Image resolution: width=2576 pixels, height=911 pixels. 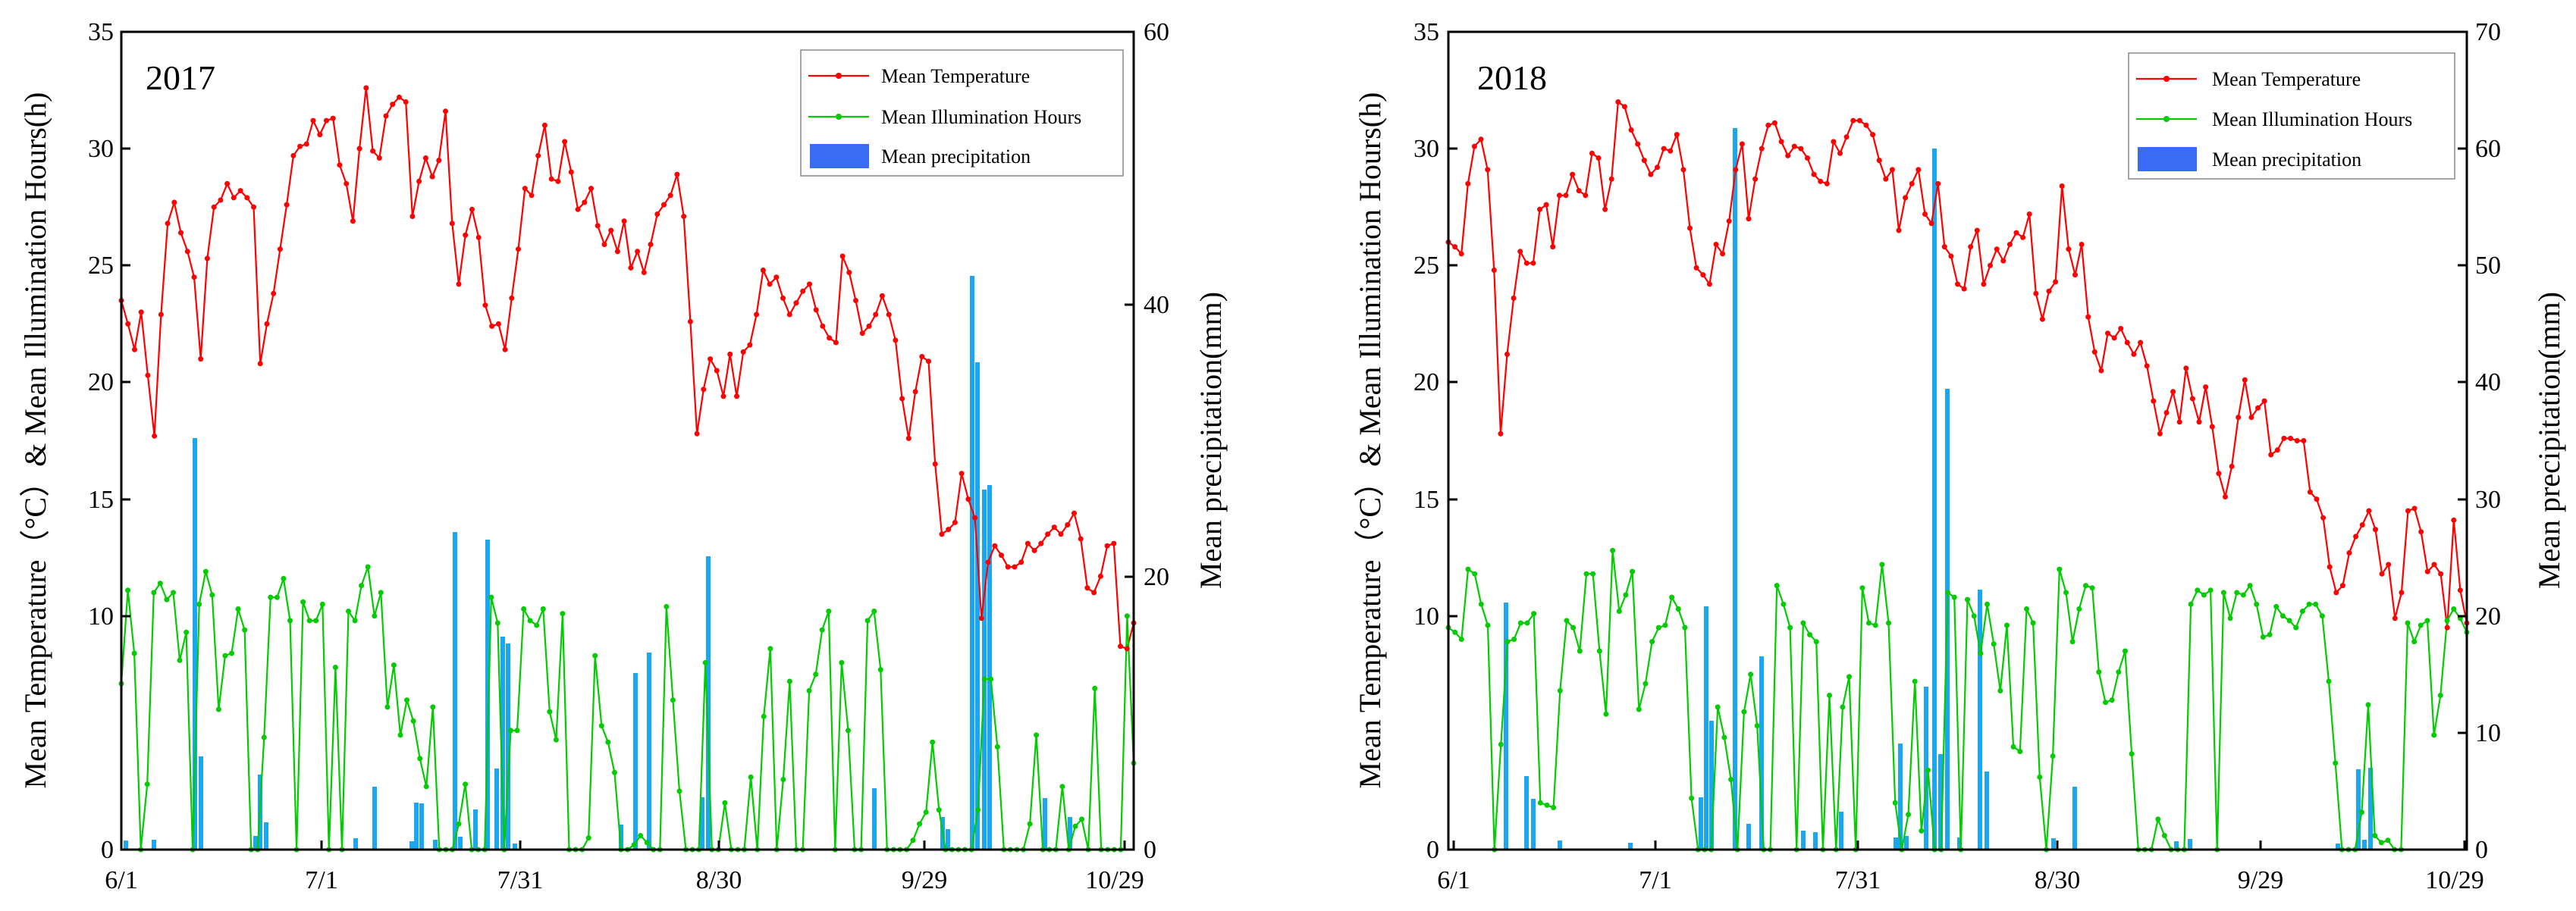 I want to click on legend-precipitation-label: Mean precipitation, so click(x=2286, y=160).